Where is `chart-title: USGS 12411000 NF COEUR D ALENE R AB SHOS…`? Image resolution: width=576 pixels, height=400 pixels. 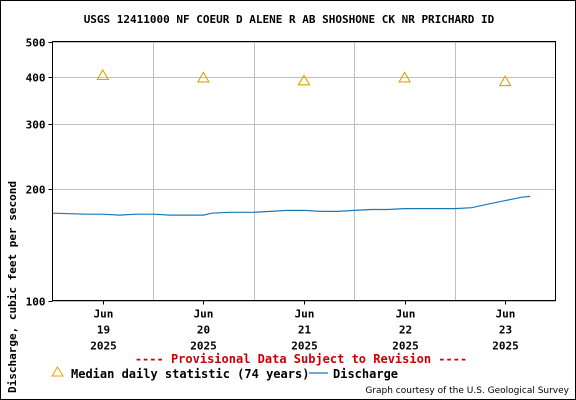
chart-title: USGS 12411000 NF COEUR D ALENE R AB SHOS… is located at coordinates (289, 19).